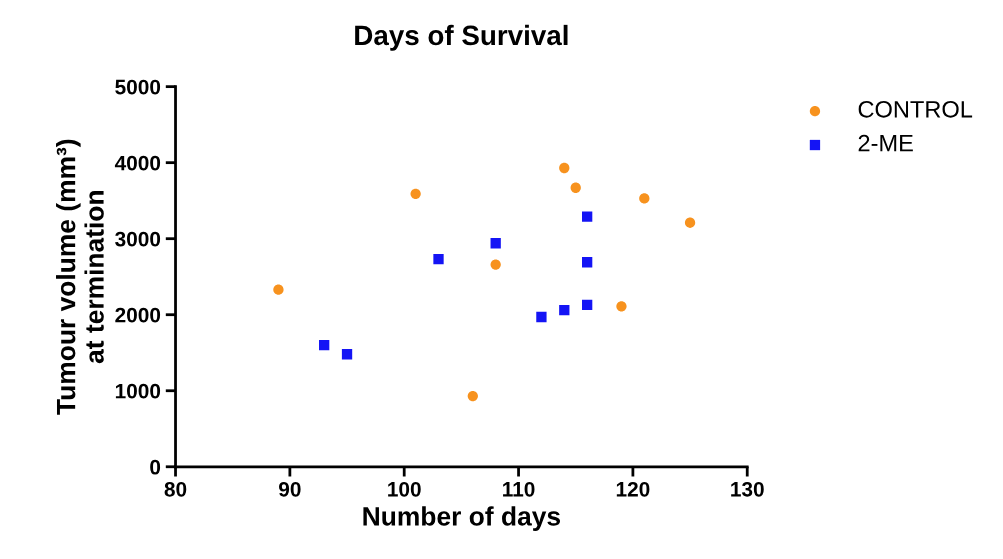 This screenshot has width=1003, height=559. I want to click on y-tick-label: 5000, so click(138, 87).